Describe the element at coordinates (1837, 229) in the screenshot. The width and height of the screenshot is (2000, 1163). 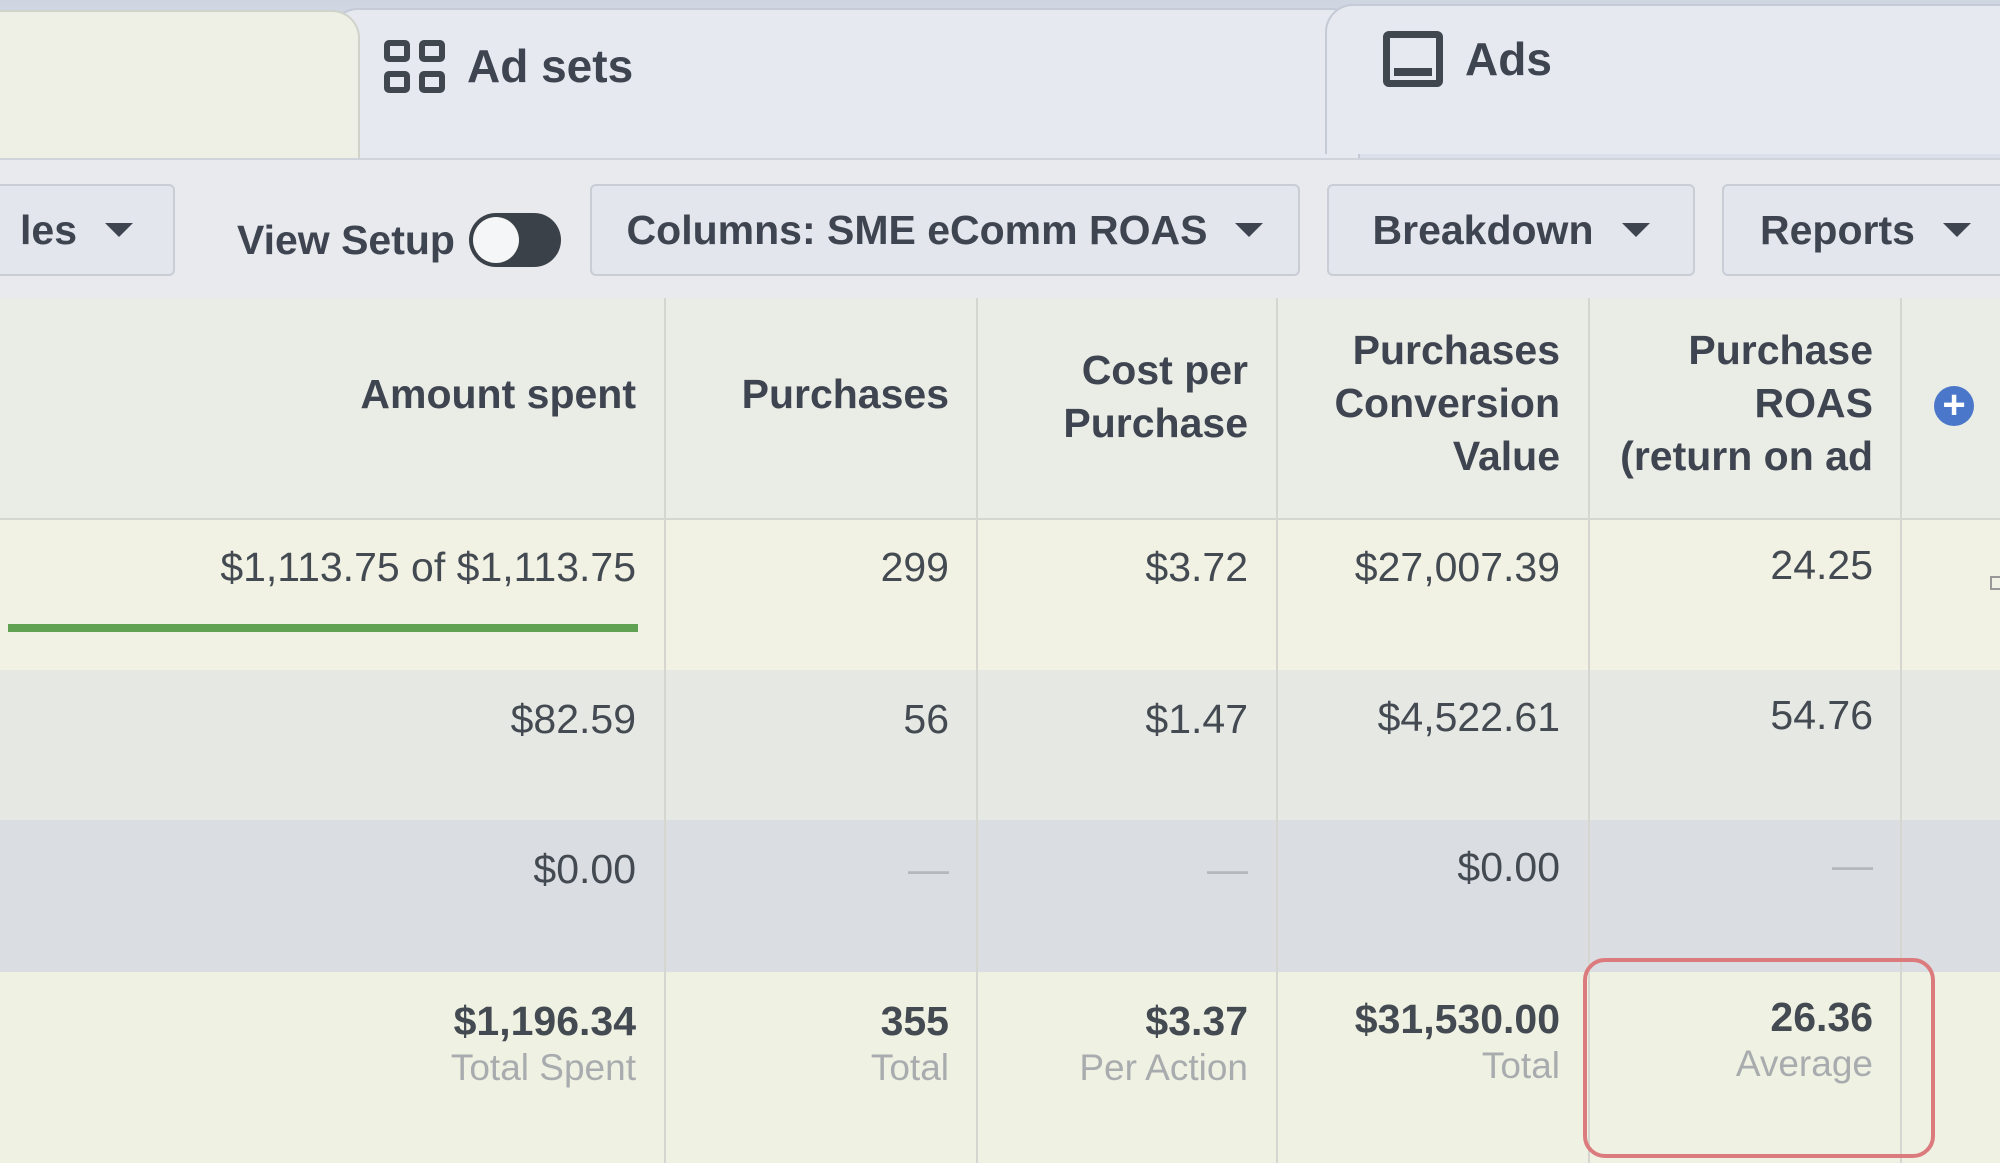
I see `reports-label: Reports` at that location.